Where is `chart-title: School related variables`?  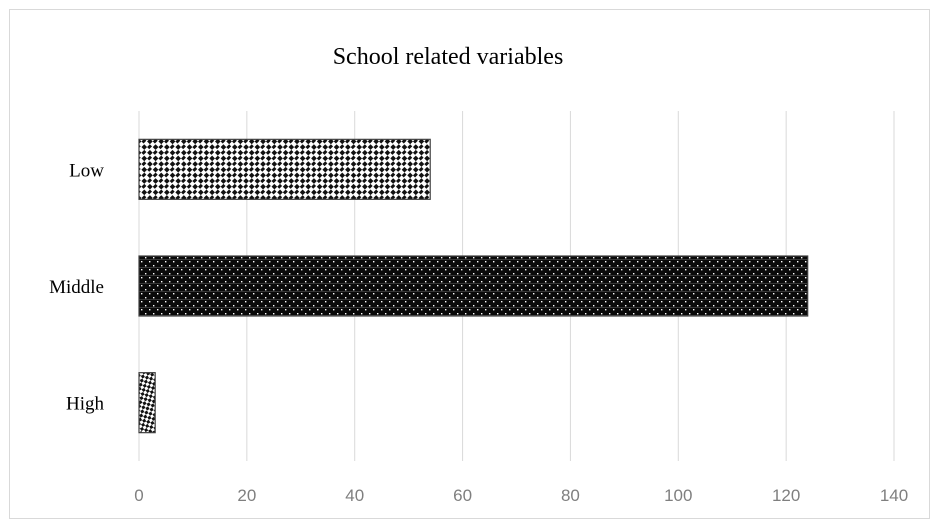 chart-title: School related variables is located at coordinates (448, 57).